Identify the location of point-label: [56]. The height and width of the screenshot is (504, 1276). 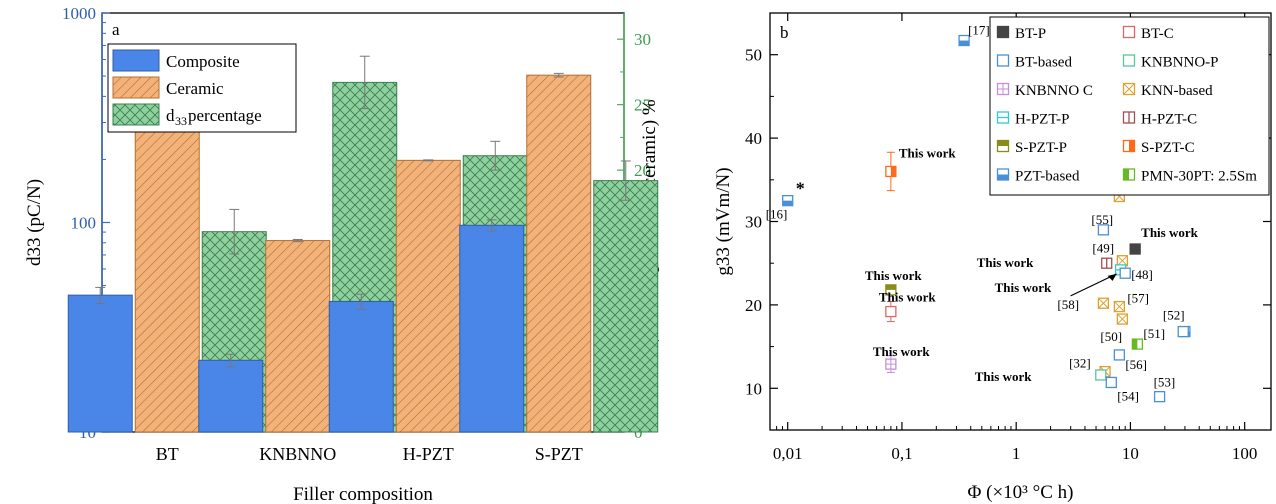
(1136, 364).